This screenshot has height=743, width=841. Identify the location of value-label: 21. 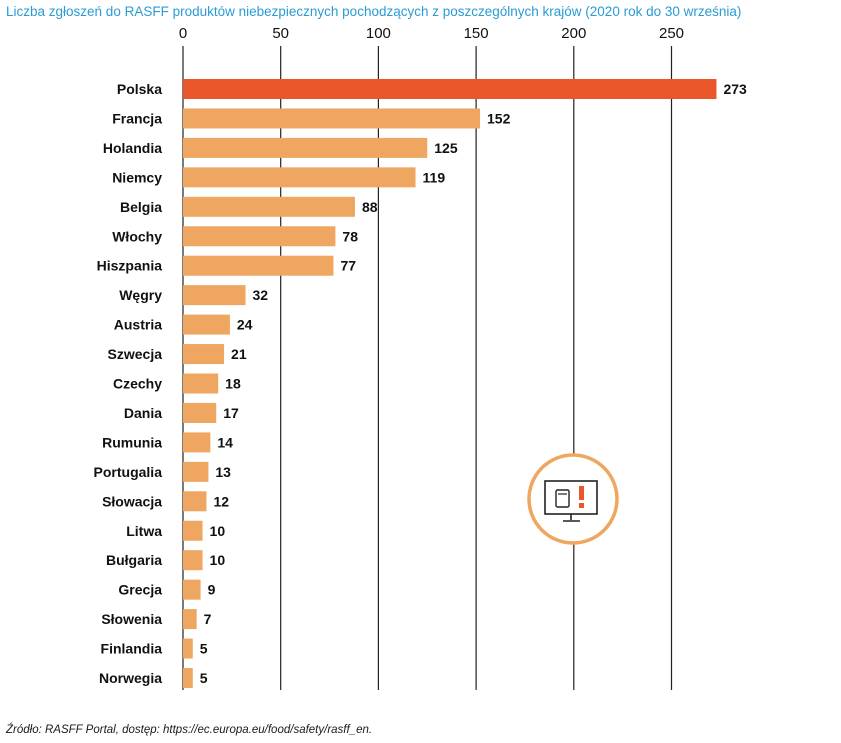
(239, 354).